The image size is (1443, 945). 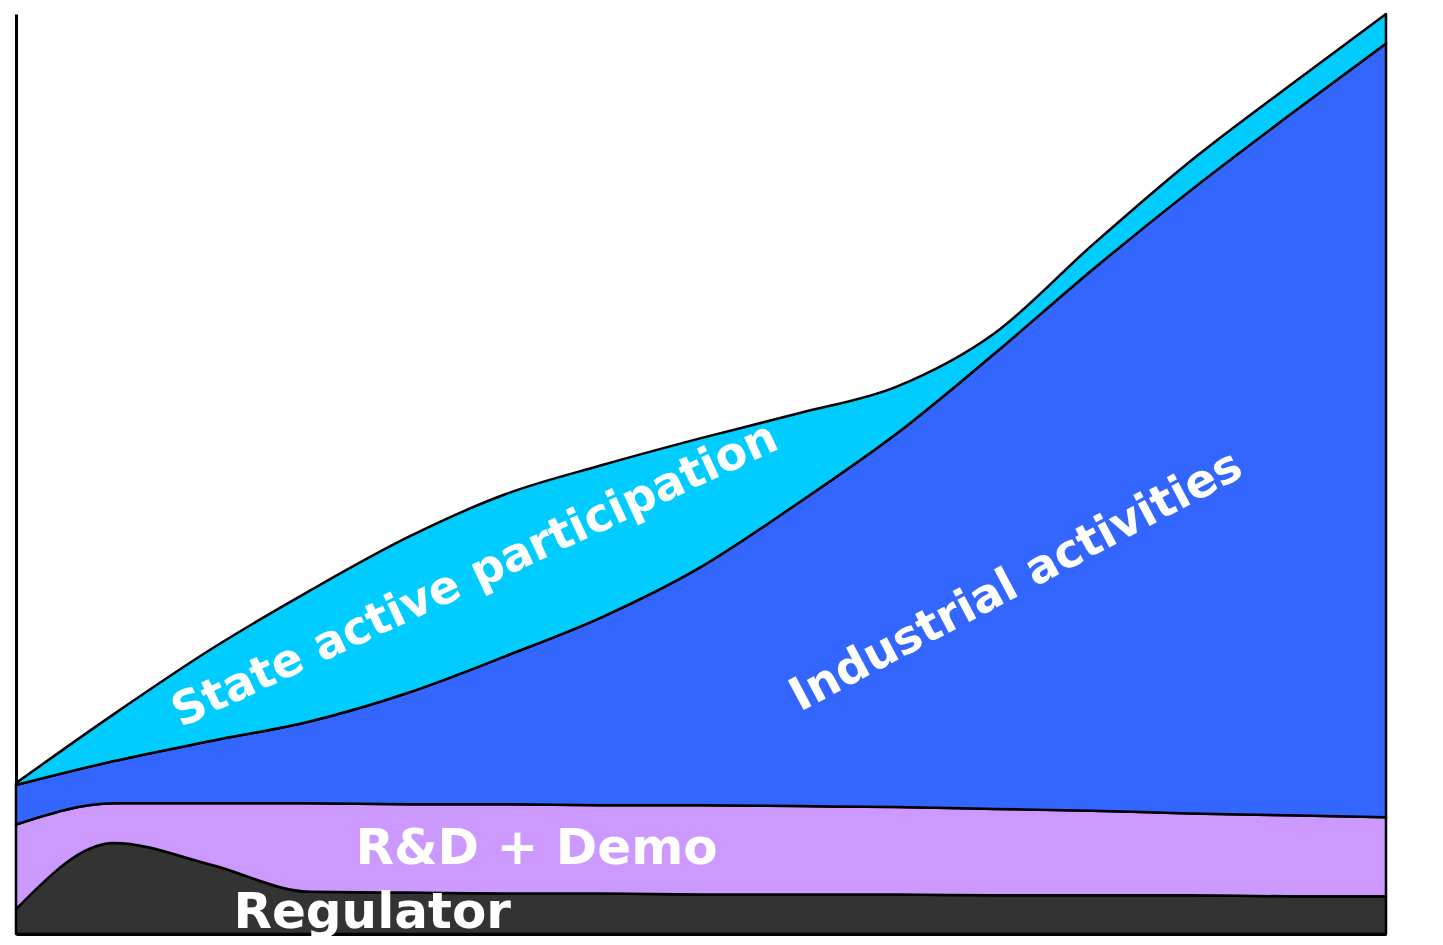 What do you see at coordinates (372, 911) in the screenshot?
I see `series-label: Regulator` at bounding box center [372, 911].